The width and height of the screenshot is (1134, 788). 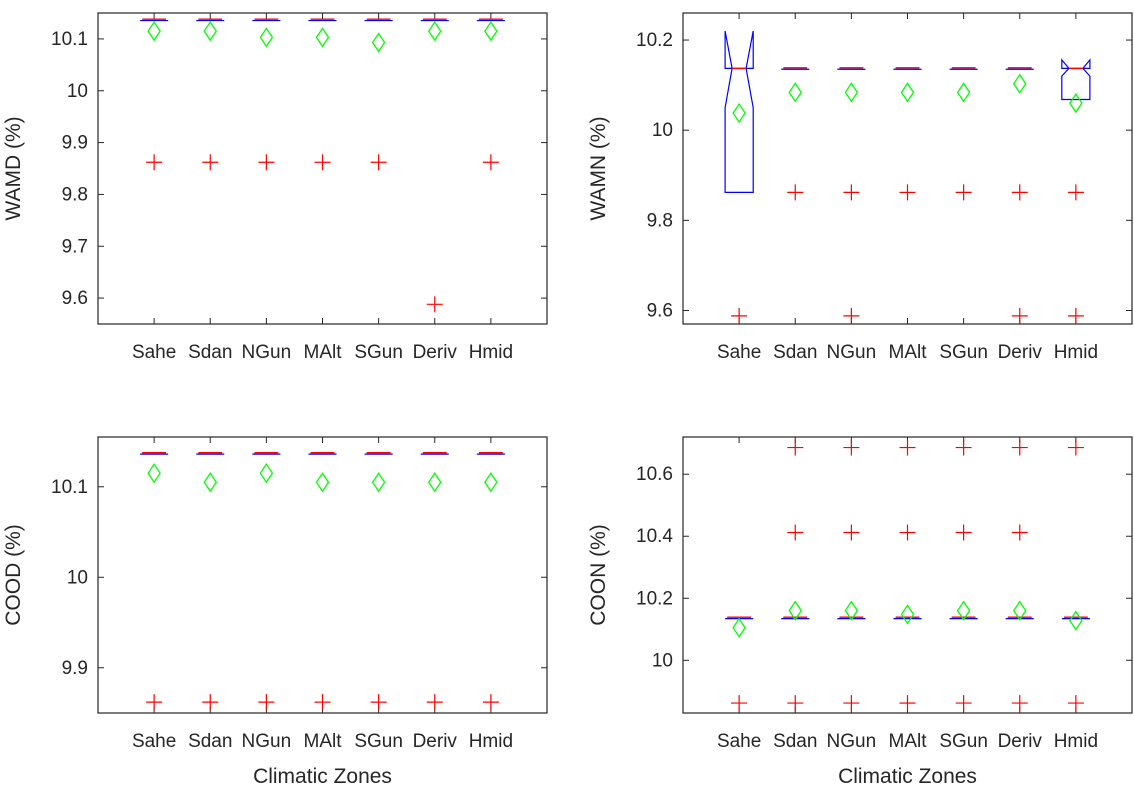 I want to click on wamd-outlier-malt, so click(x=322, y=162).